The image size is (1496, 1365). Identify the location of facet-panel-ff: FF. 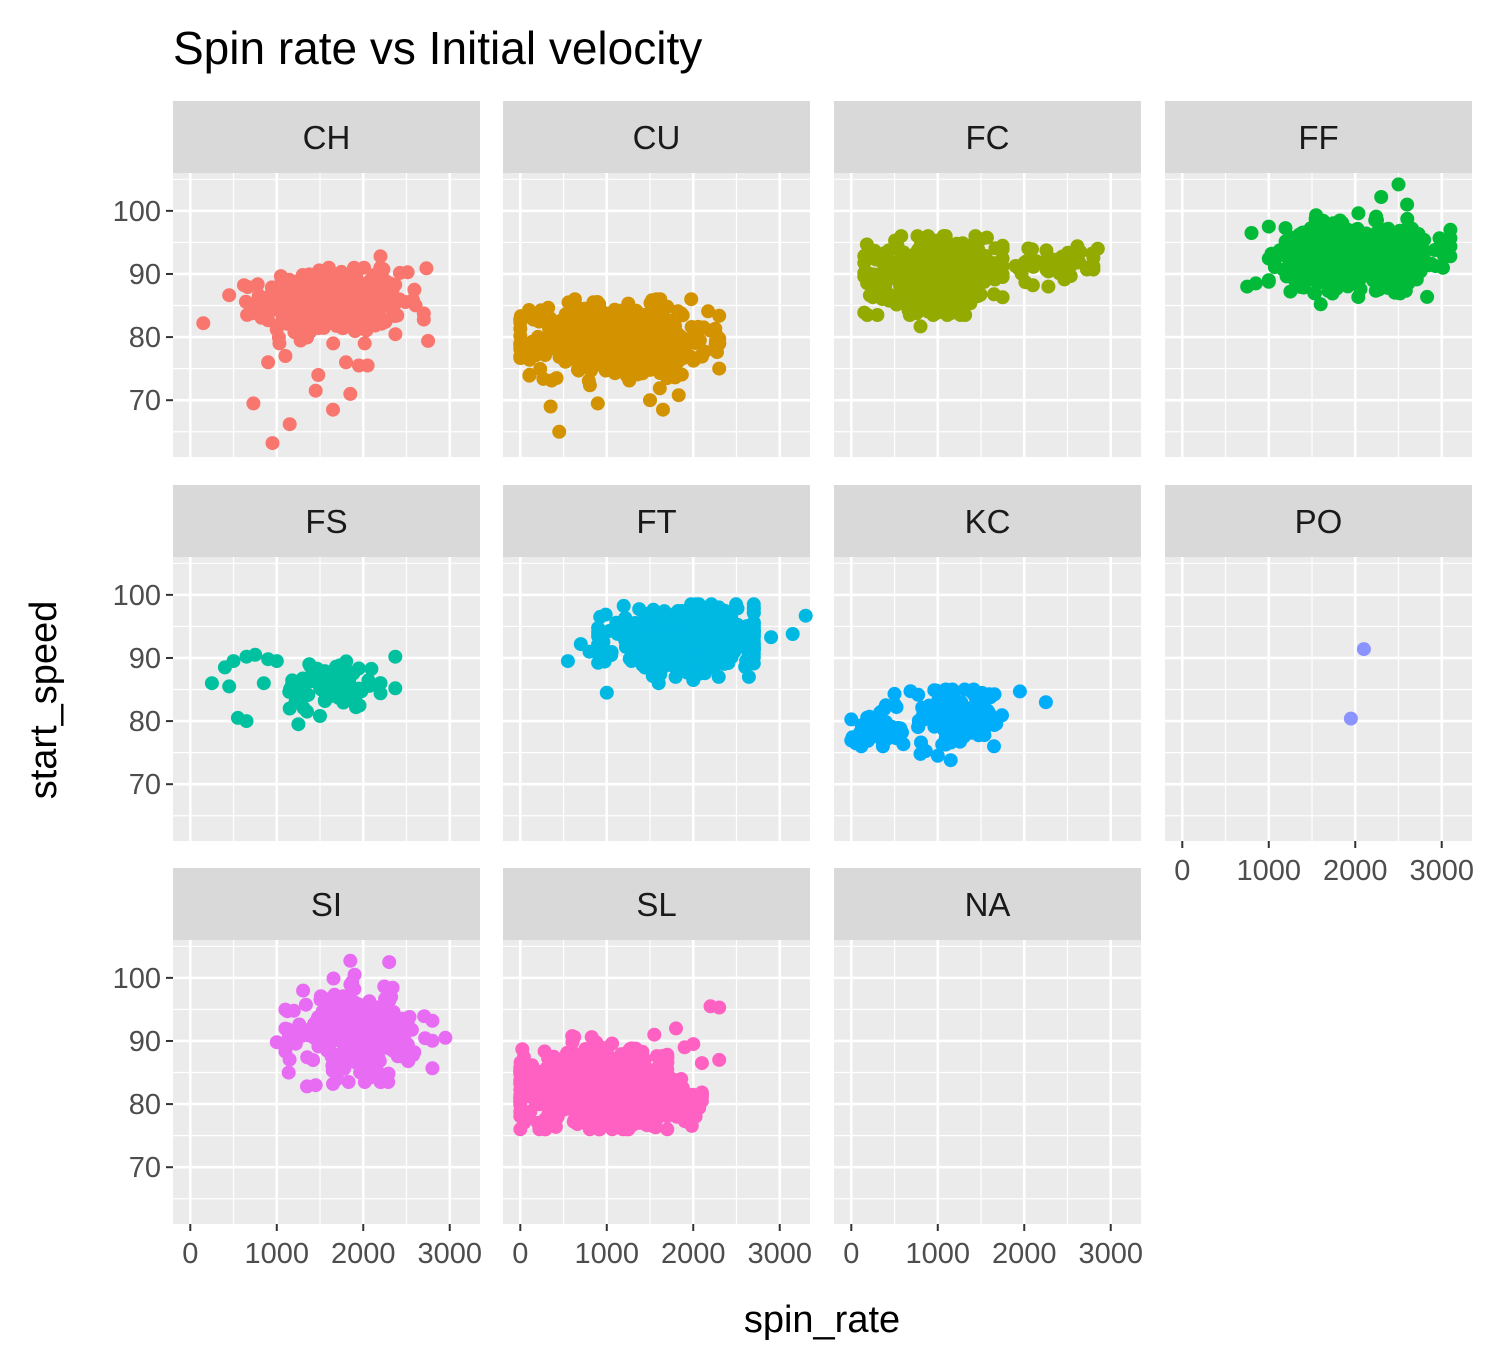
(1318, 279).